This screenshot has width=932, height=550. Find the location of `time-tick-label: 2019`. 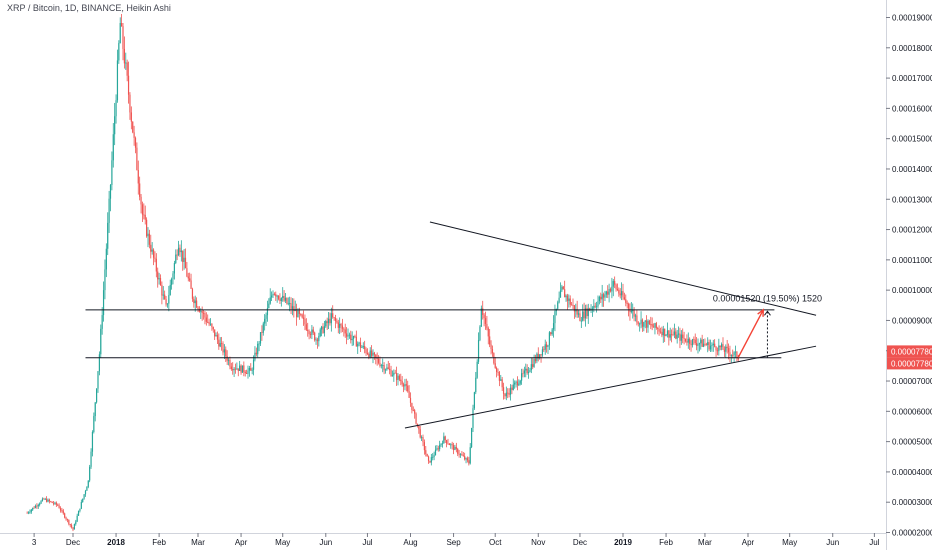

time-tick-label: 2019 is located at coordinates (623, 542).